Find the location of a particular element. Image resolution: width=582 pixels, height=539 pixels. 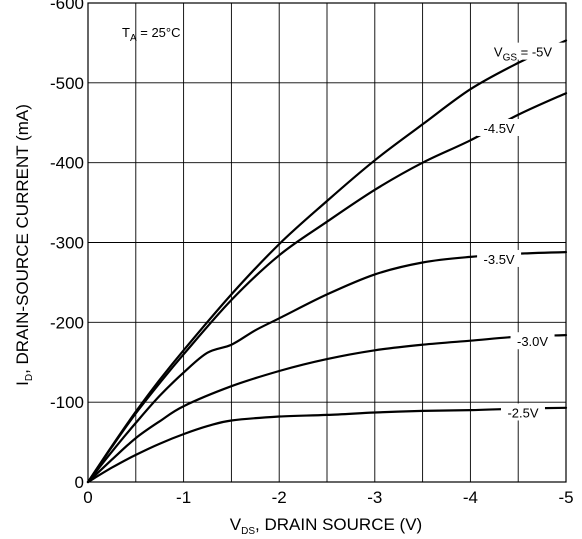

x-tick-label: -4 is located at coordinates (470, 497).